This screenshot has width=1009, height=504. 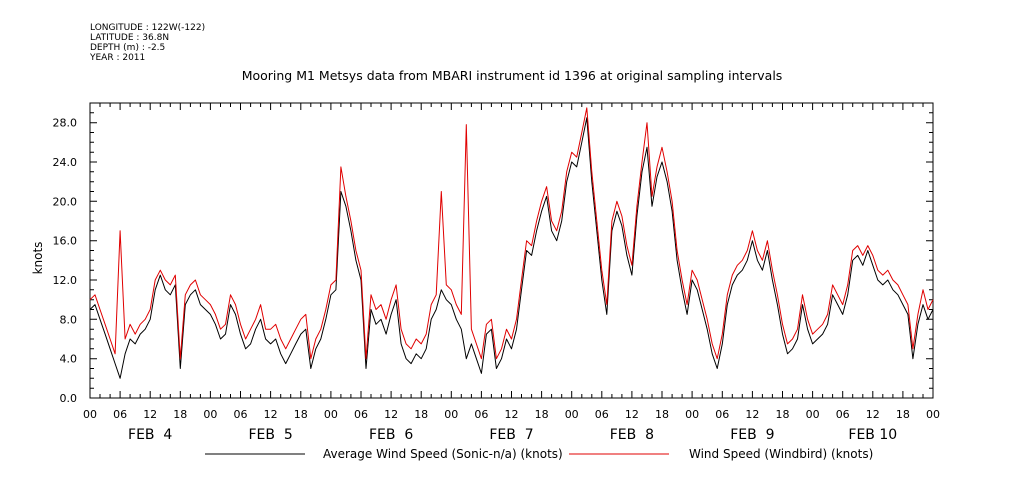 I want to click on legend-label-average-wind: Average Wind Speed (Sonic-n/a) (knots), so click(x=443, y=454).